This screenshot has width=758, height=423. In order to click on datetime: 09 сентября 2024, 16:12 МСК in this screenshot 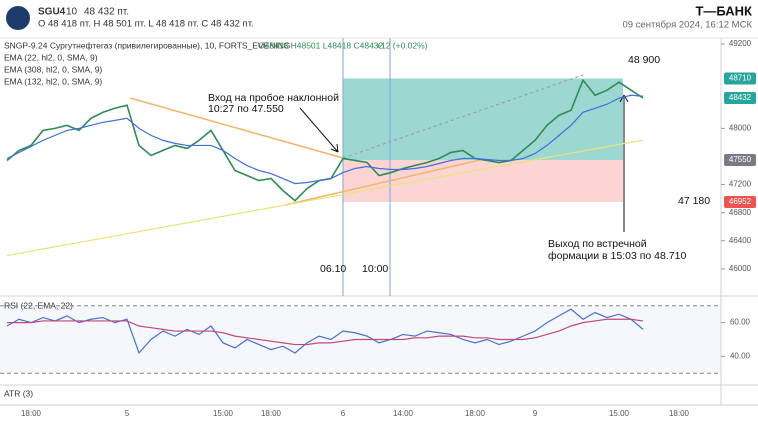, I will do `click(687, 25)`.